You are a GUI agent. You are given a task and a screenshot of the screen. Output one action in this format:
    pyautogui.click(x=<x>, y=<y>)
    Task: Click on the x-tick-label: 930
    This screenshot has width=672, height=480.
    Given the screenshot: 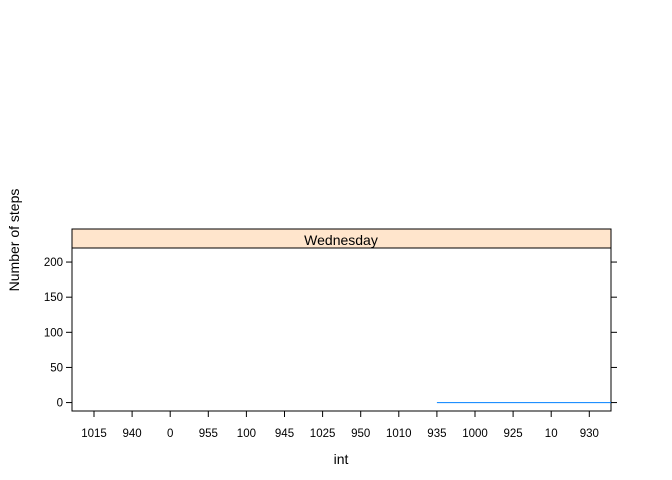 What is the action you would take?
    pyautogui.click(x=589, y=434)
    